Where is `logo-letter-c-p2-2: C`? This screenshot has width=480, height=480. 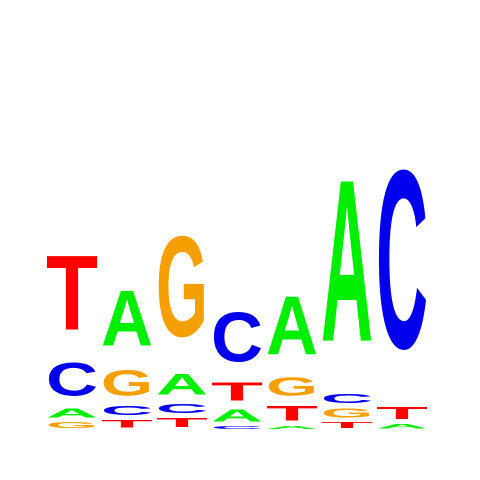 logo-letter-c-p2-2: C is located at coordinates (127, 410).